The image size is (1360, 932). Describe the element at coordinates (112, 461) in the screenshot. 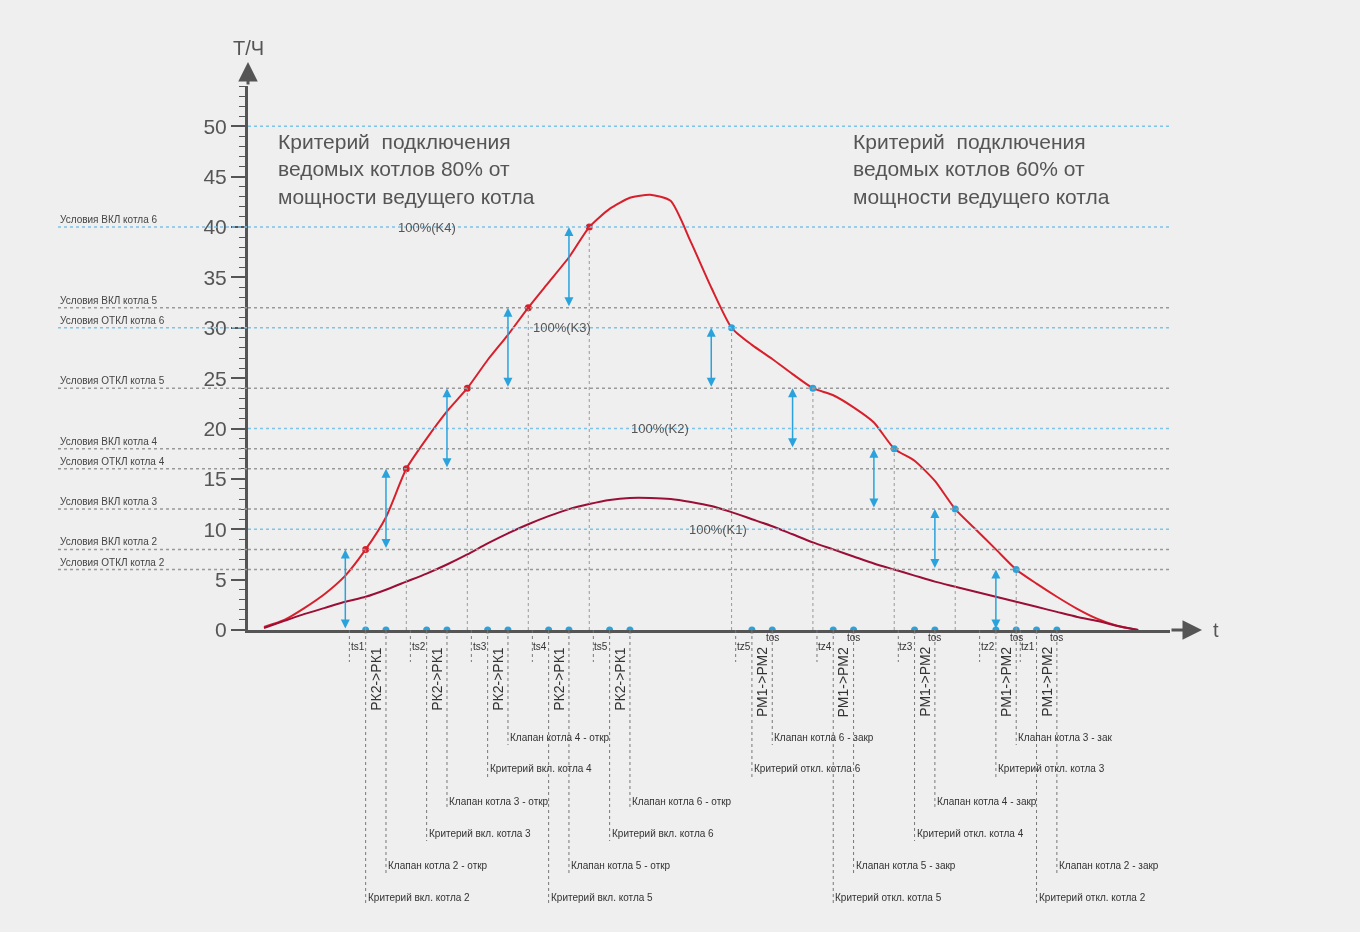

I see `ref-line-label: Условия ОТКЛ котла 4` at that location.